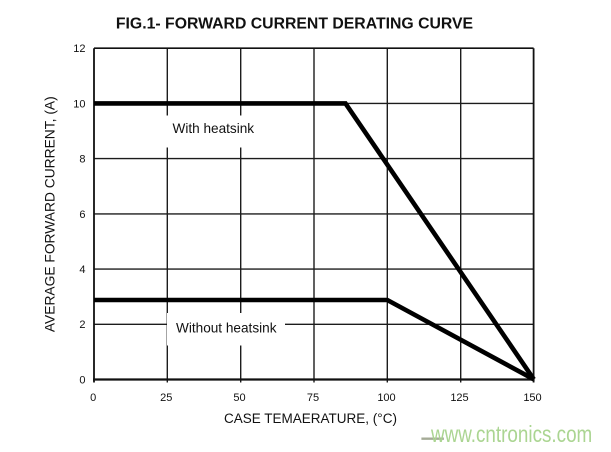  I want to click on svg-text: 75, so click(313, 398).